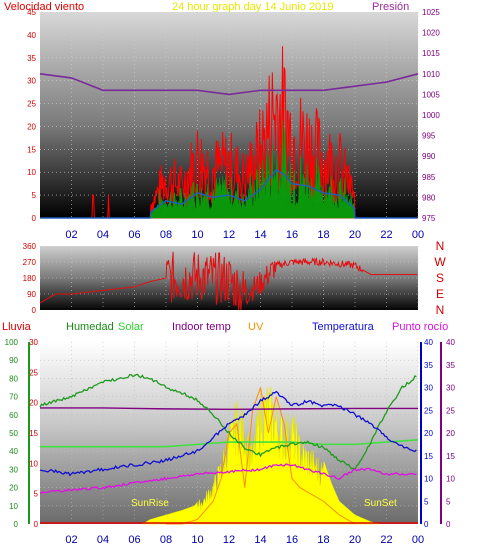 The width and height of the screenshot is (499, 555). Describe the element at coordinates (34, 195) in the screenshot. I see `wind-tick-label: 5` at that location.